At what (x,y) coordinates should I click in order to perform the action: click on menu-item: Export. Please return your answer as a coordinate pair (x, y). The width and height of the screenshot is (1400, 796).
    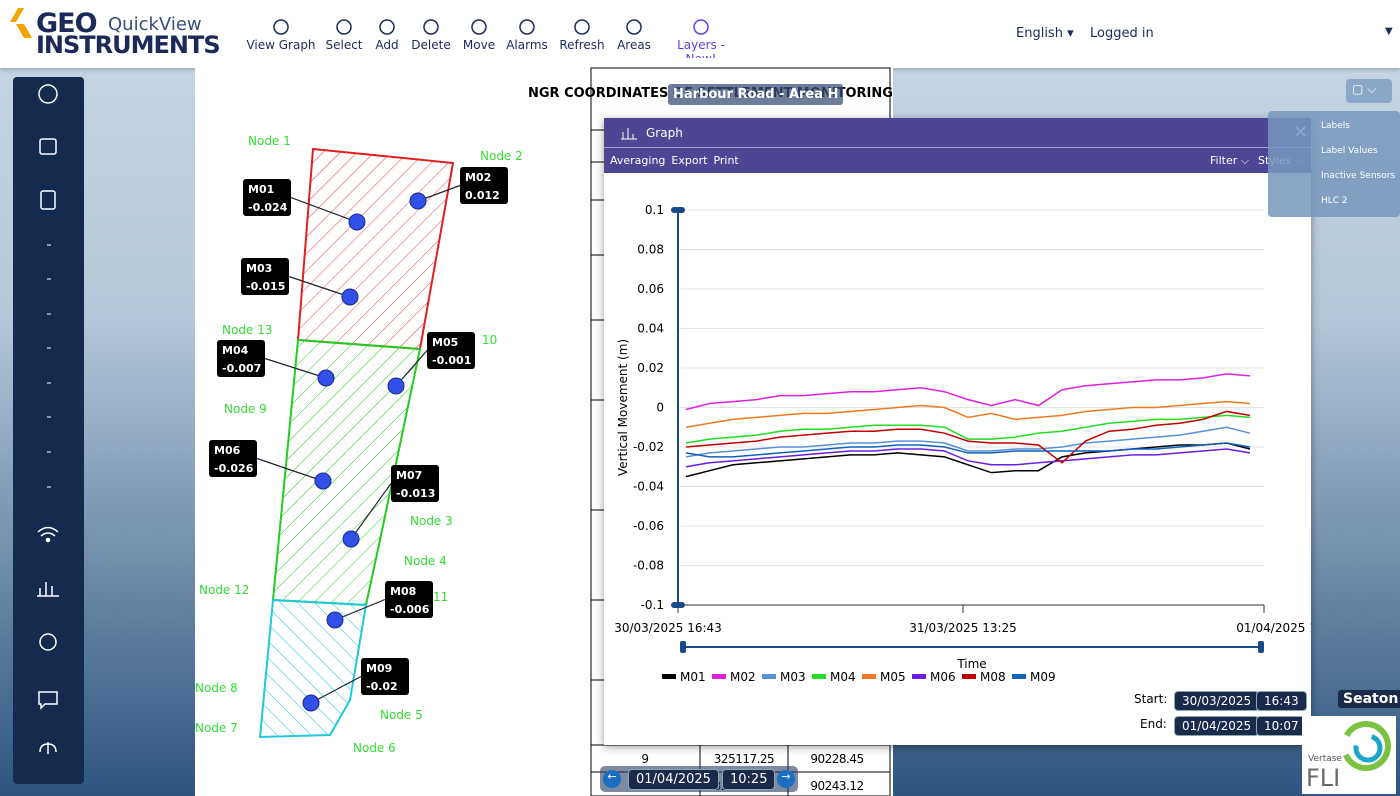
    Looking at the image, I should click on (689, 160).